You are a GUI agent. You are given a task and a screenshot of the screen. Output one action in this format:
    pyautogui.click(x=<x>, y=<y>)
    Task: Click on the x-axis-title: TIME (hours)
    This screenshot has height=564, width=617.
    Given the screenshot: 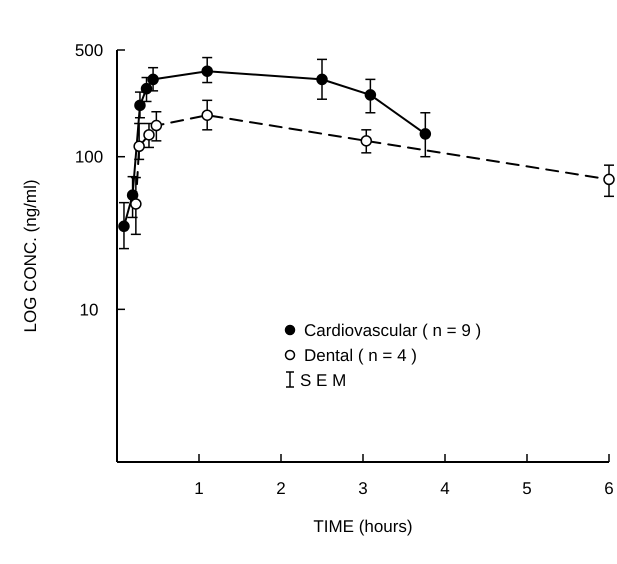 What is the action you would take?
    pyautogui.click(x=363, y=526)
    